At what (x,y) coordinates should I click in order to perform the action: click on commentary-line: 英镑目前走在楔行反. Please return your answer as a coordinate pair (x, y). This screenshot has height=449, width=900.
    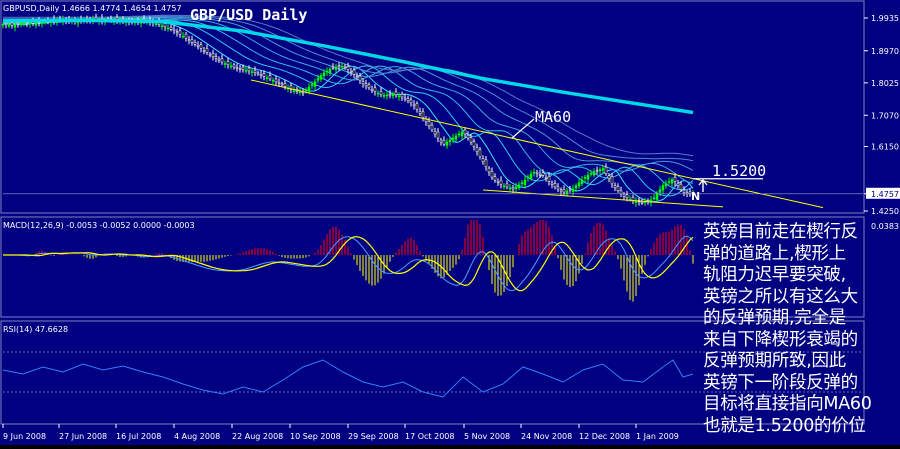
    Looking at the image, I should click on (780, 232).